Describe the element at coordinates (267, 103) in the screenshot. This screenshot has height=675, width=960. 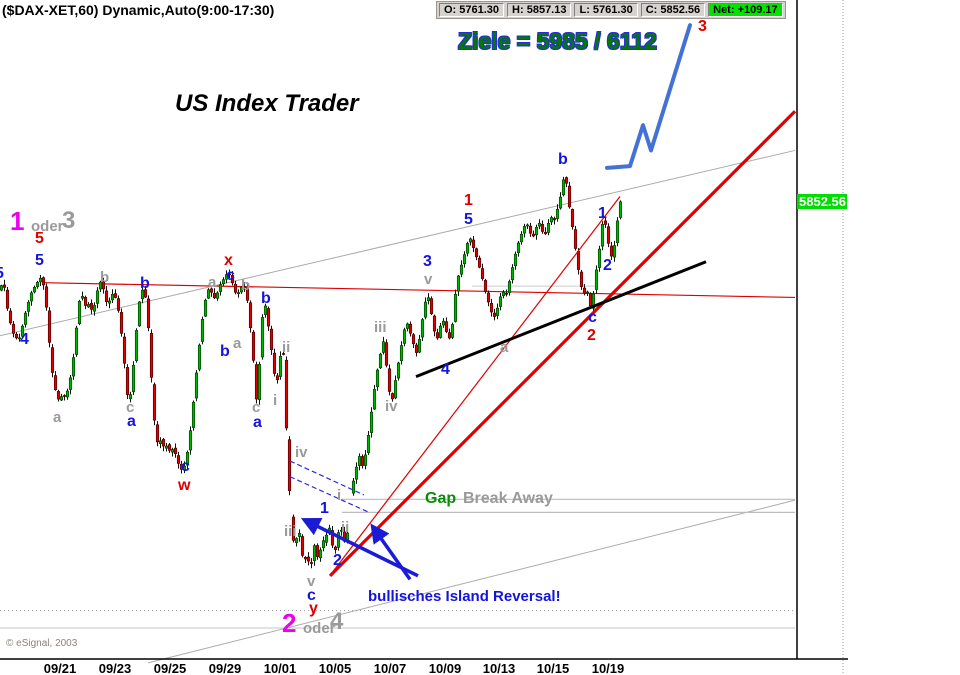
I see `watermark-text: US Index Trader` at that location.